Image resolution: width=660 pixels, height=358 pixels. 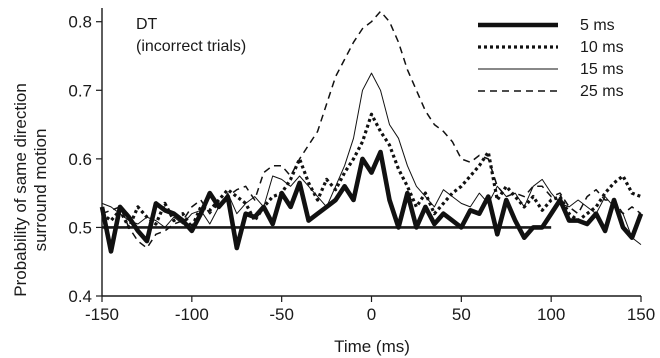 What do you see at coordinates (641, 314) in the screenshot?
I see `x-tick-label: 150` at bounding box center [641, 314].